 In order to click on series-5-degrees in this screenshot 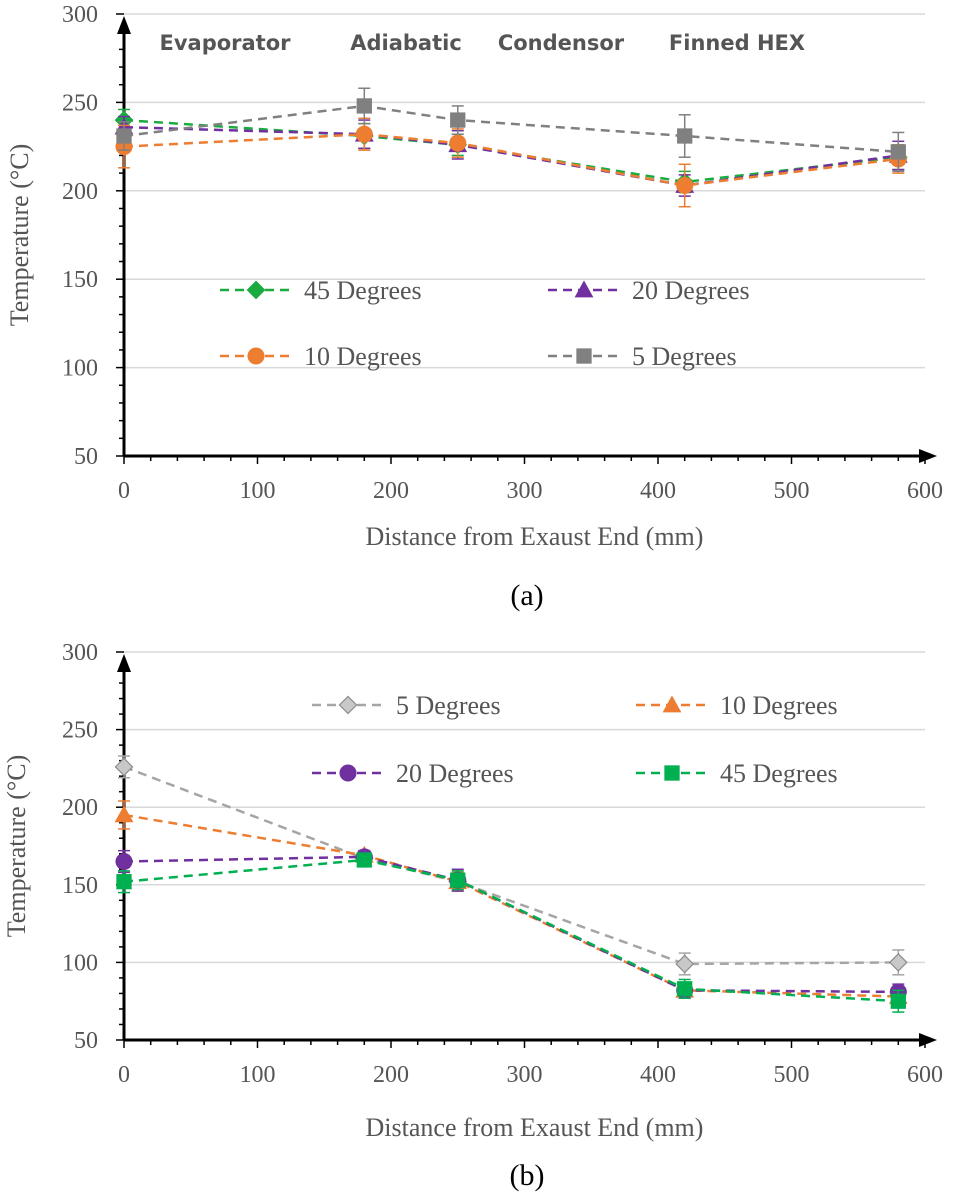, I will do `click(511, 130)`.